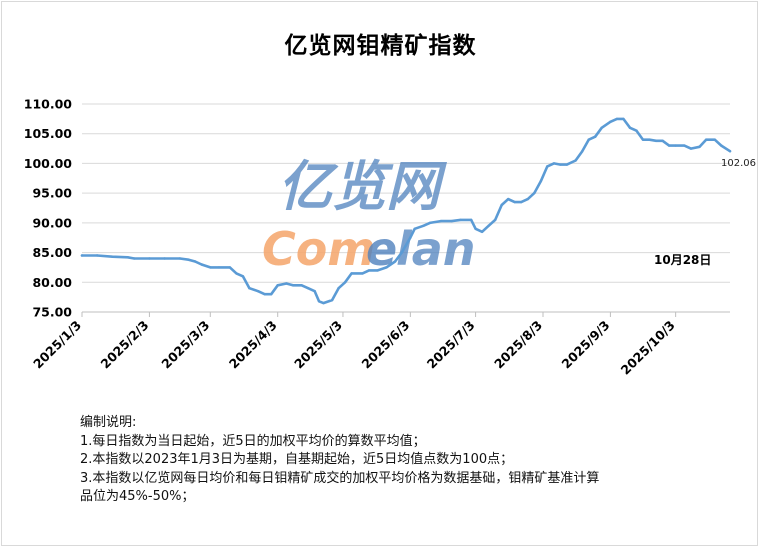 This screenshot has width=761, height=549. What do you see at coordinates (381, 249) in the screenshot?
I see `watermark-e-mark: e` at bounding box center [381, 249].